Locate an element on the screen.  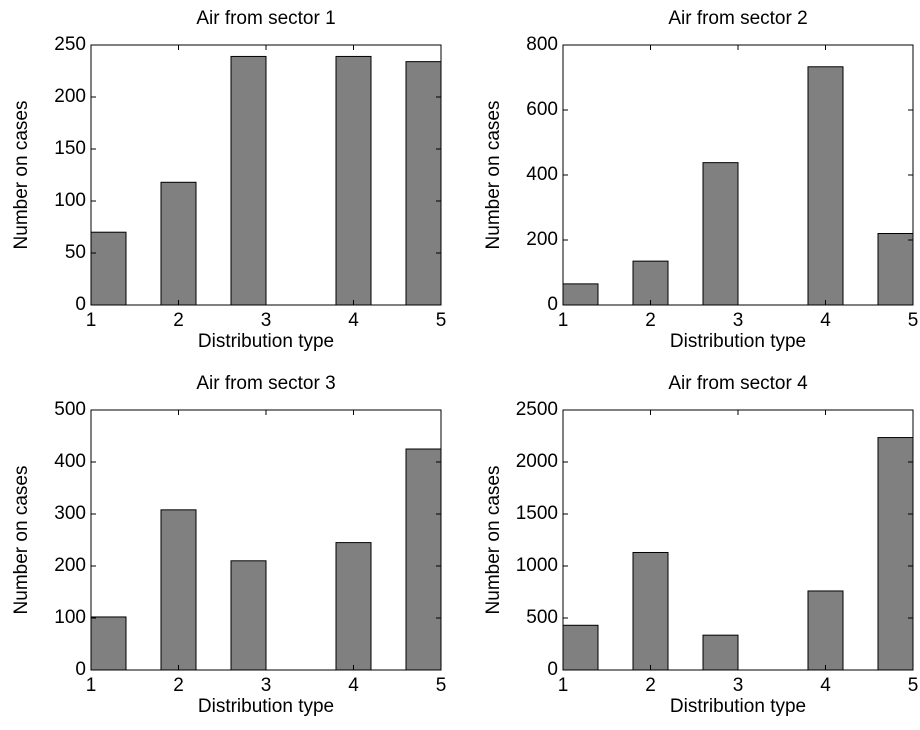
y-tick-label: 50 is located at coordinates (75, 252).